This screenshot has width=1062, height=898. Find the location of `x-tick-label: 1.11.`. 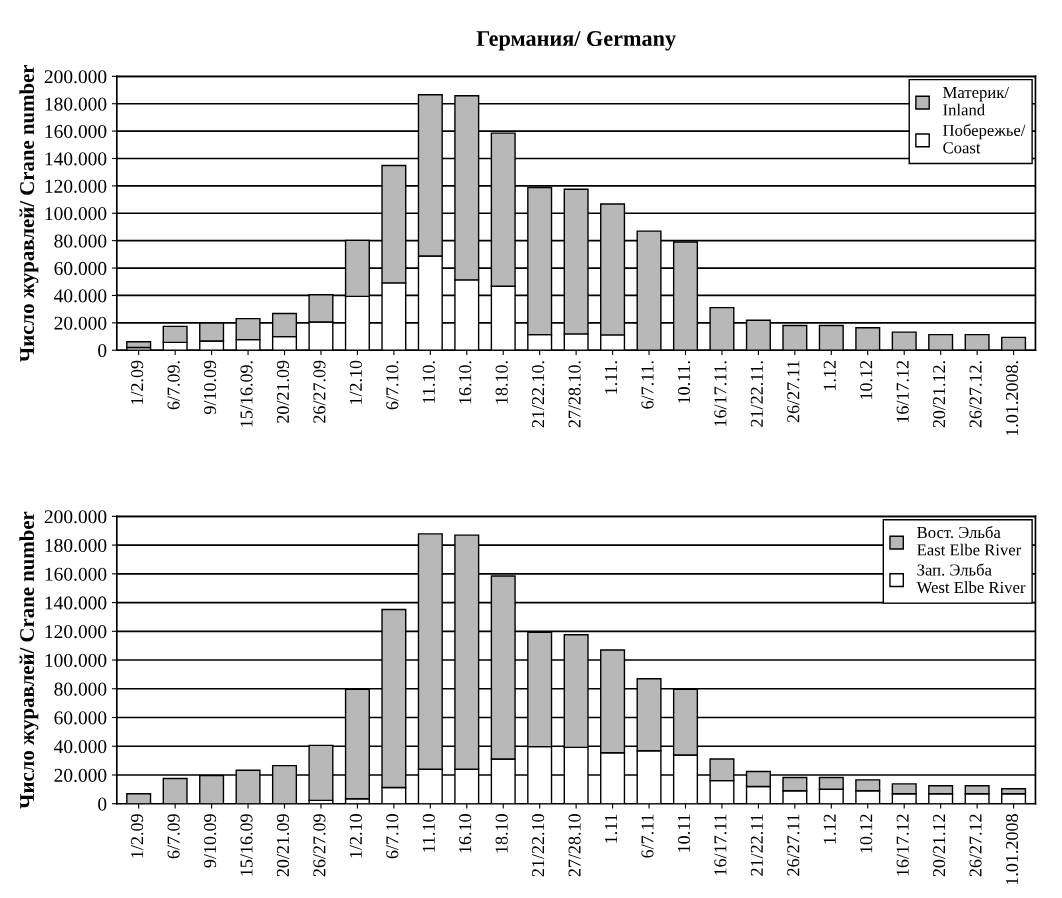

x-tick-label: 1.11. is located at coordinates (611, 377).